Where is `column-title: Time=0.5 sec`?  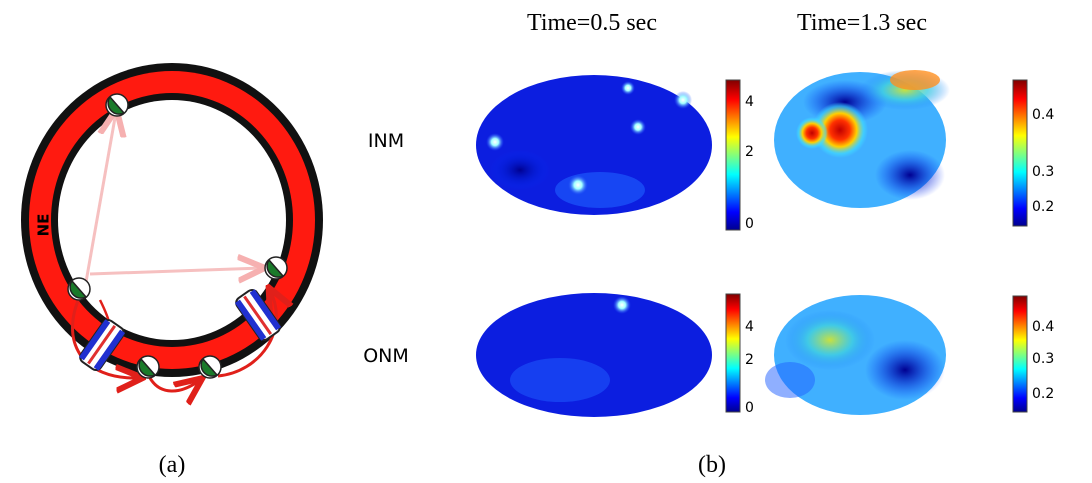 column-title: Time=0.5 sec is located at coordinates (592, 23).